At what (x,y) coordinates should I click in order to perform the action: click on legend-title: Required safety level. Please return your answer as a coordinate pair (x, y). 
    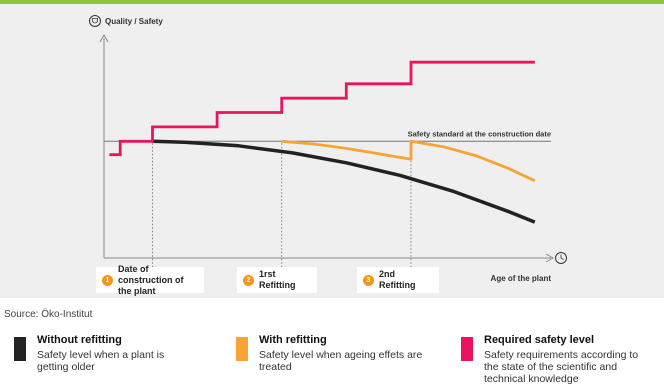
    Looking at the image, I should click on (539, 340).